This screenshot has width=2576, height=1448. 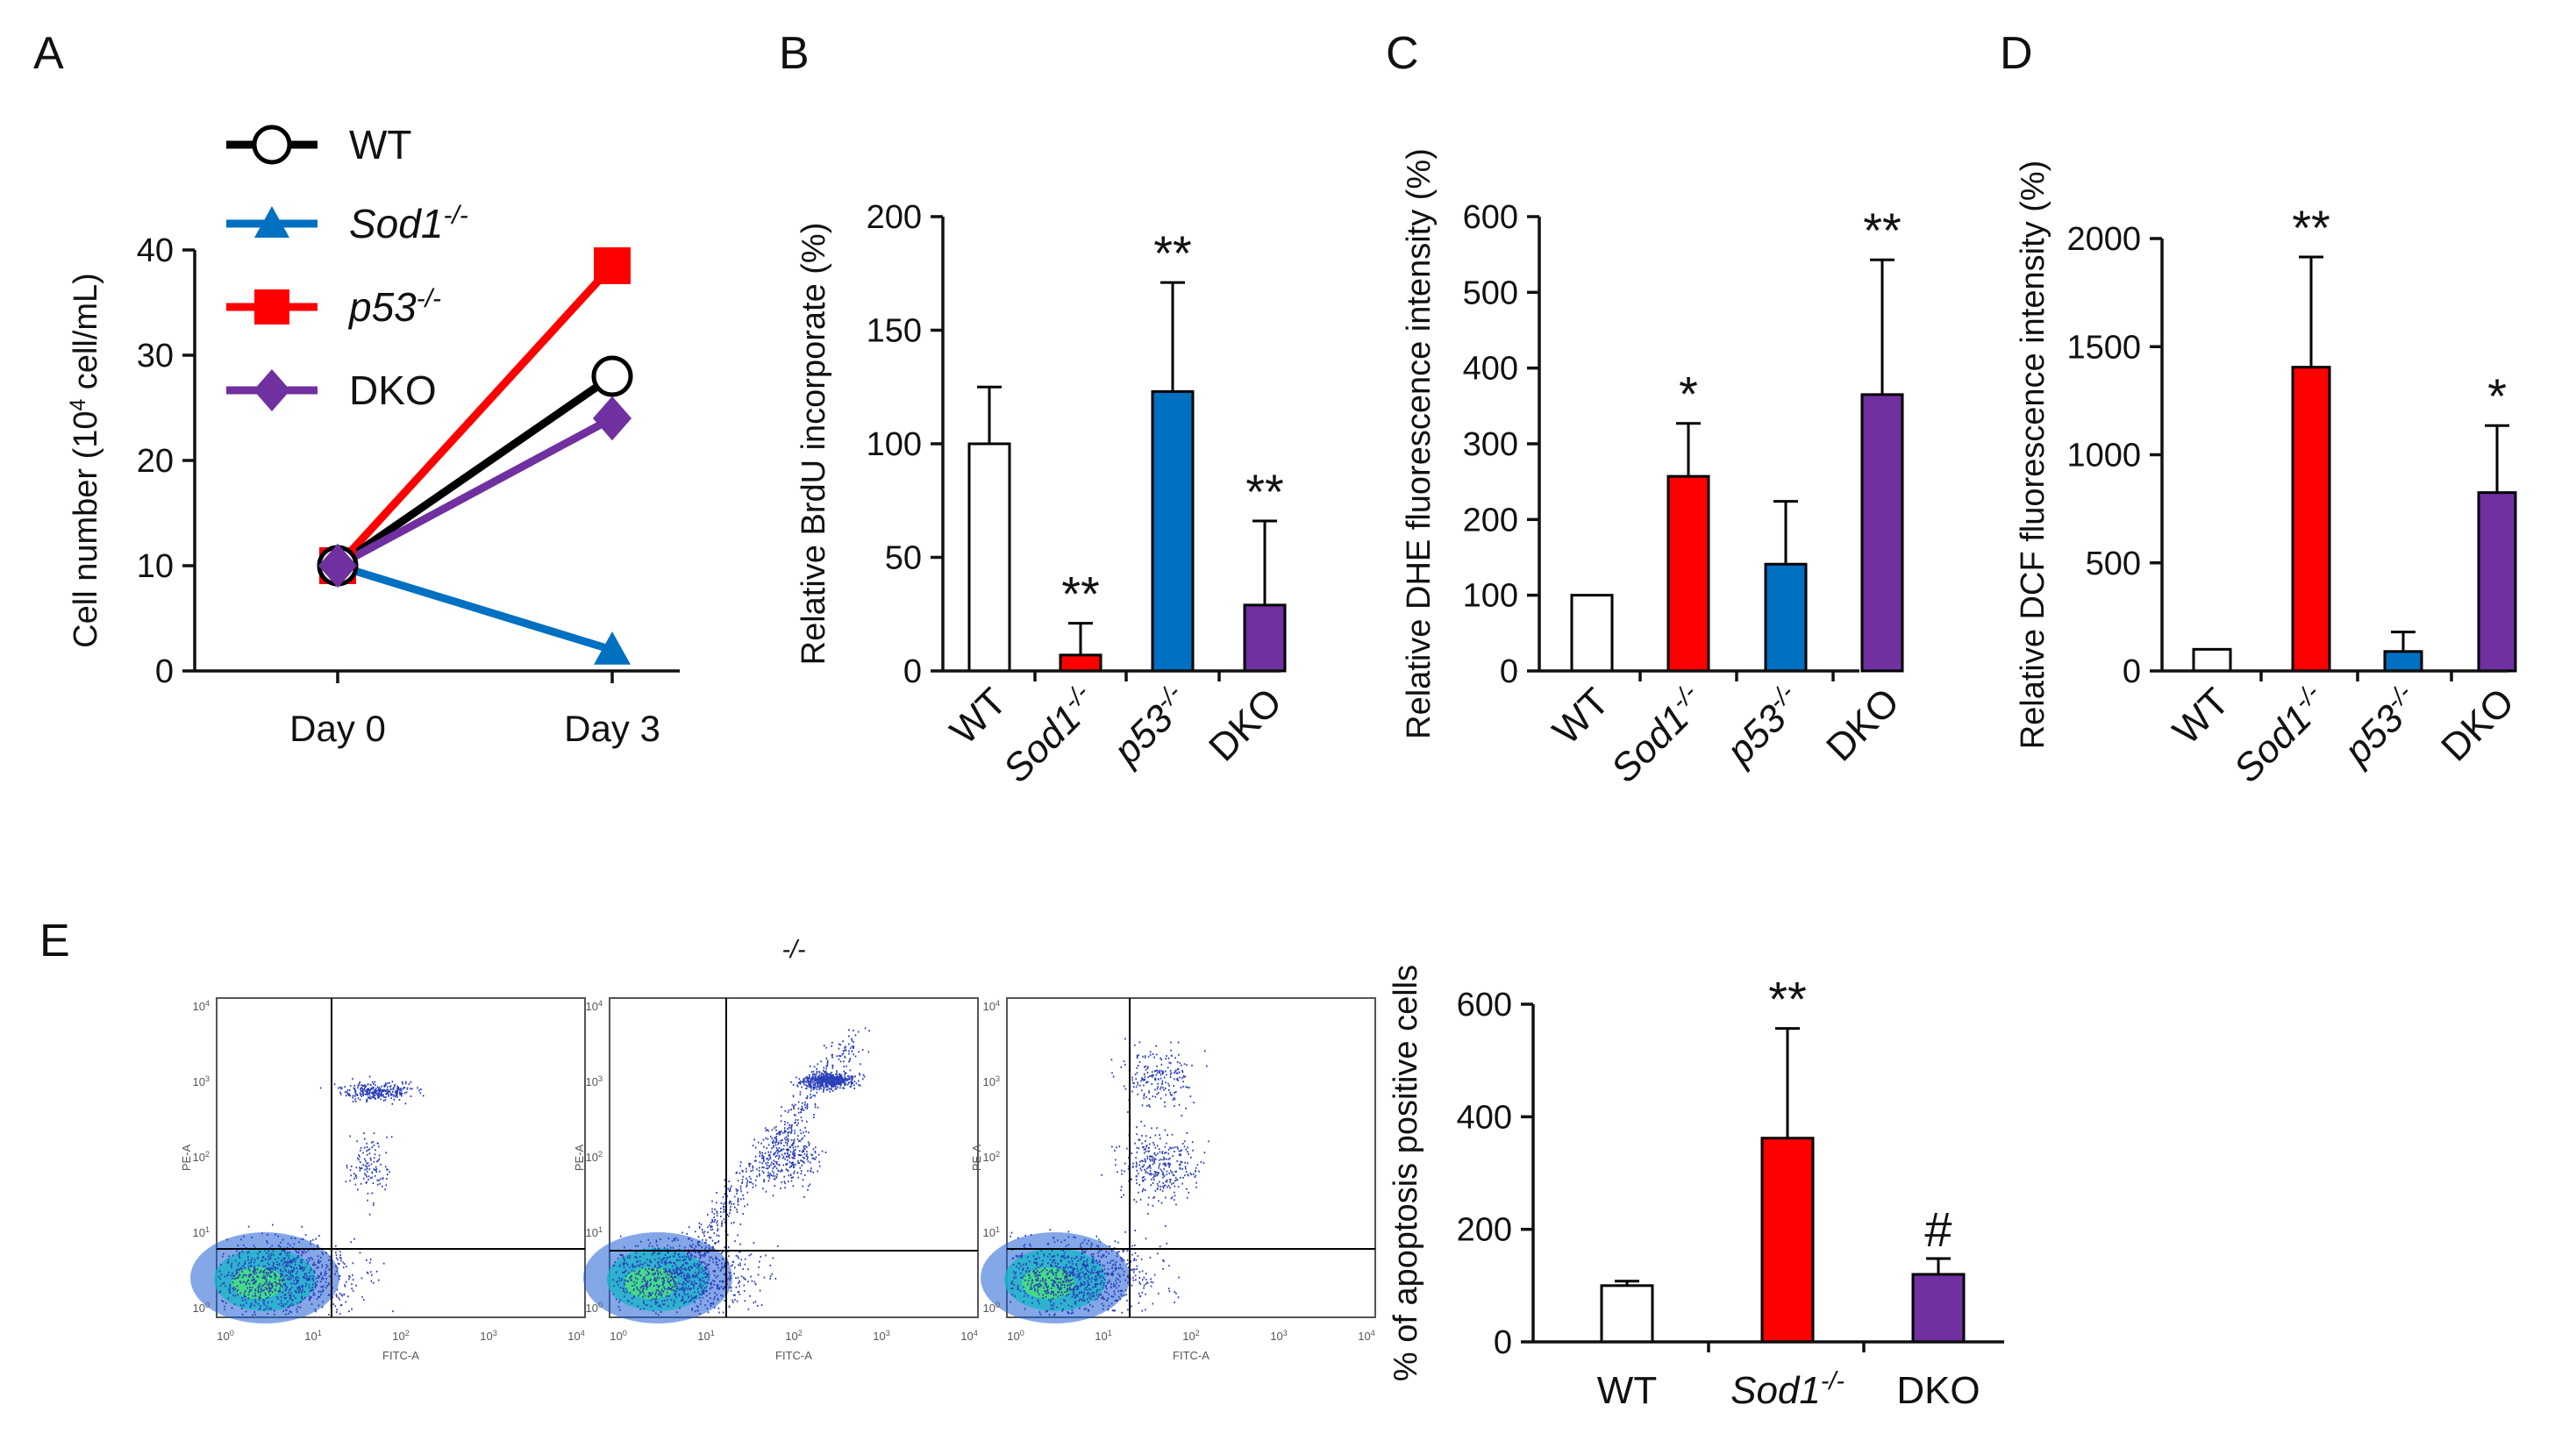 I want to click on y-tick-label: 150, so click(x=895, y=331).